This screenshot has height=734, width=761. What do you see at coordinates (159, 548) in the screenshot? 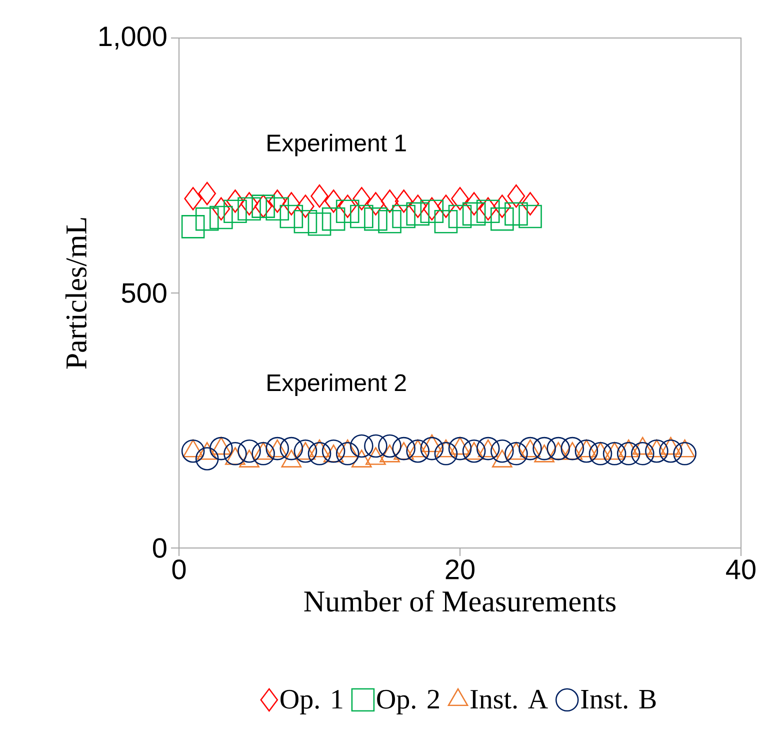
I see `y-tick-label: 0` at bounding box center [159, 548].